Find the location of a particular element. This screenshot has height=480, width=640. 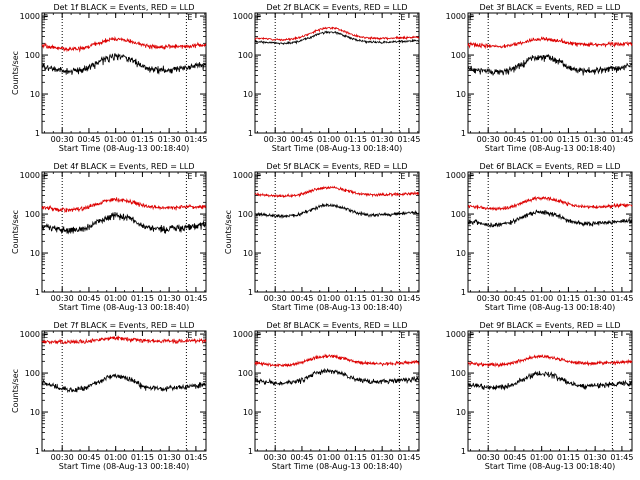

panel-title: Det 7f BLACK = Events, RED = LLD is located at coordinates (123, 325).